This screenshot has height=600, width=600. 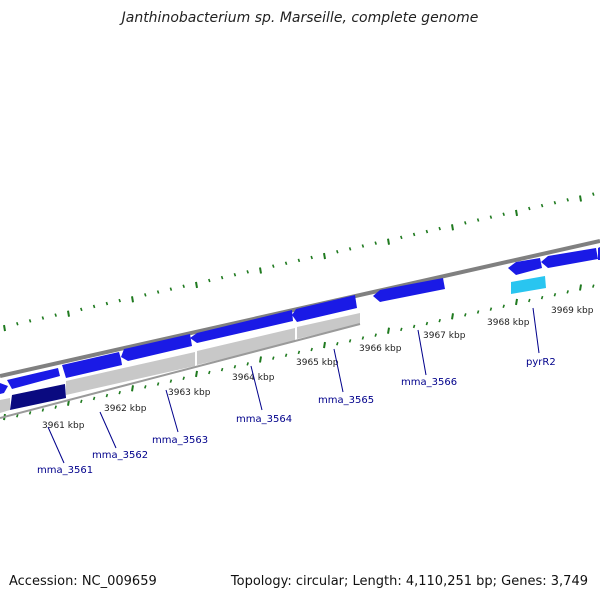 What do you see at coordinates (180, 440) in the screenshot?
I see `gene-label-mma3563: mma_3563` at bounding box center [180, 440].